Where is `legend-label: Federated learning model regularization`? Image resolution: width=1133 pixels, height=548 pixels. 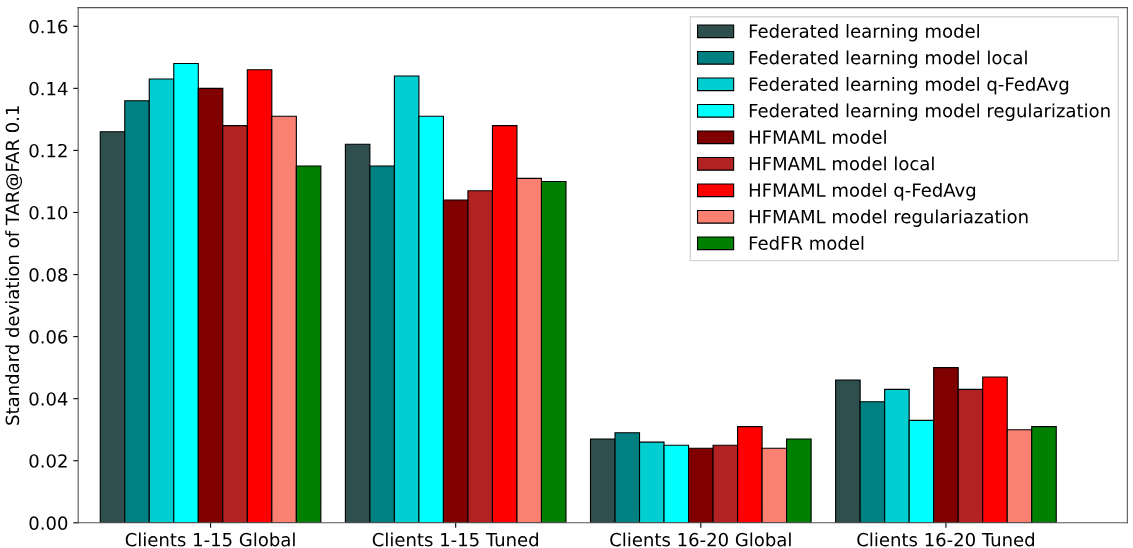
legend-label: Federated learning model regularization is located at coordinates (929, 112).